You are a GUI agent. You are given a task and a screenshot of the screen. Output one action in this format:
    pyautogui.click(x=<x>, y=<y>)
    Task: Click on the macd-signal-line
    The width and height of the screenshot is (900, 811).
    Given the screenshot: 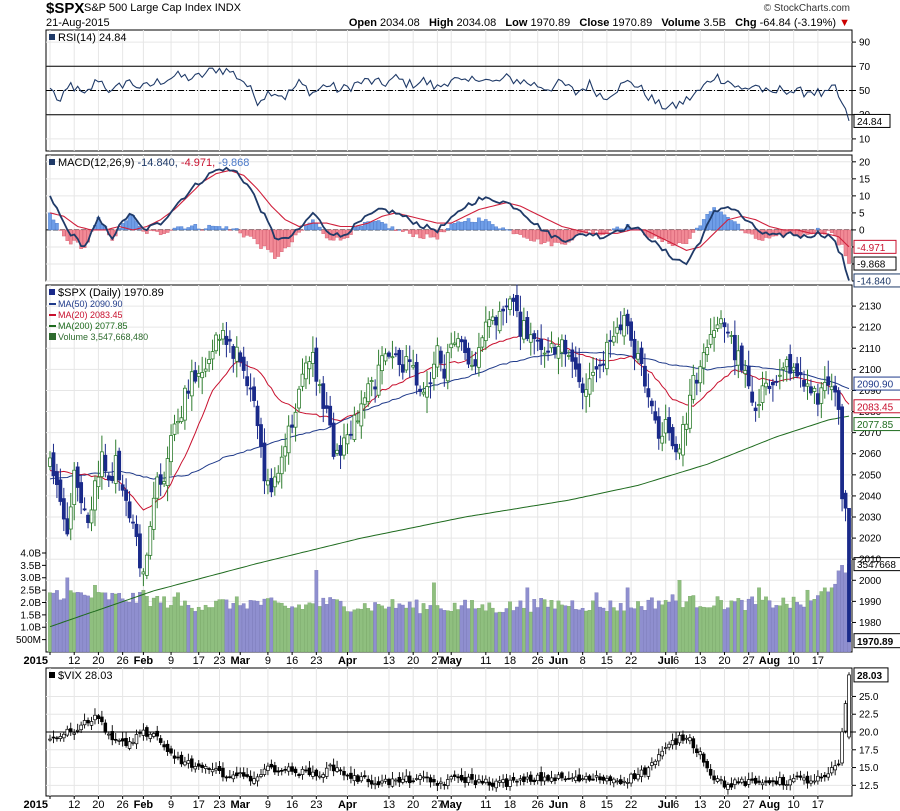 What is the action you would take?
    pyautogui.click(x=449, y=210)
    